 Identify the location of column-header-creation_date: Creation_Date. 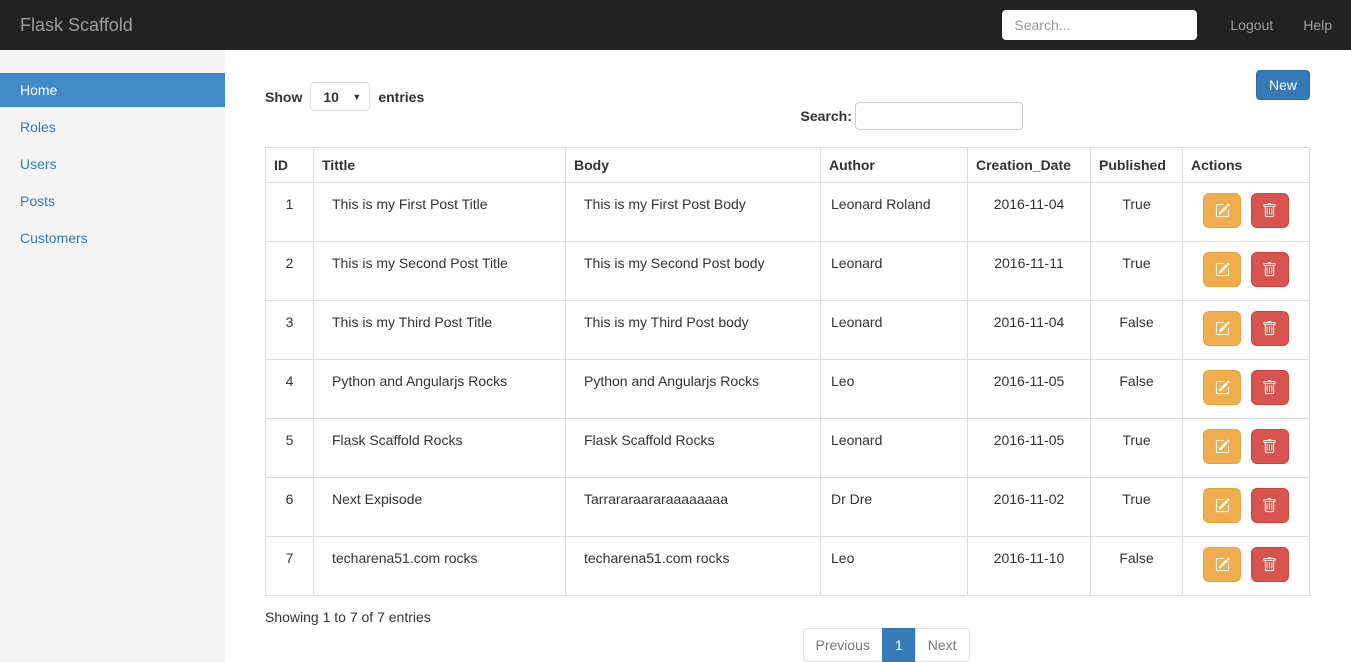
(1029, 165).